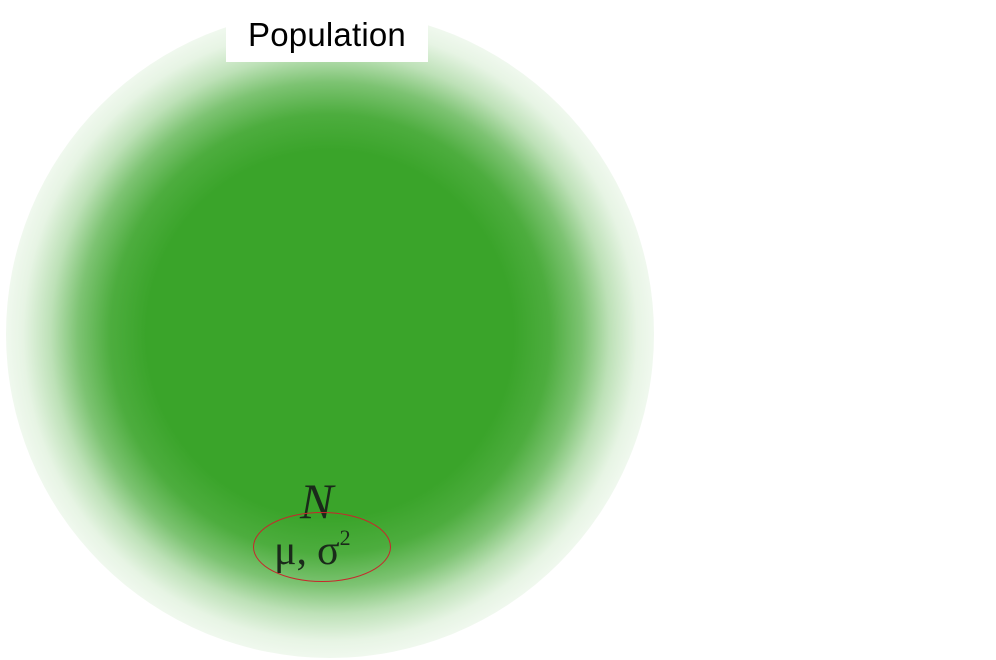 Image resolution: width=996 pixels, height=660 pixels. I want to click on population-title: Population, so click(327, 34).